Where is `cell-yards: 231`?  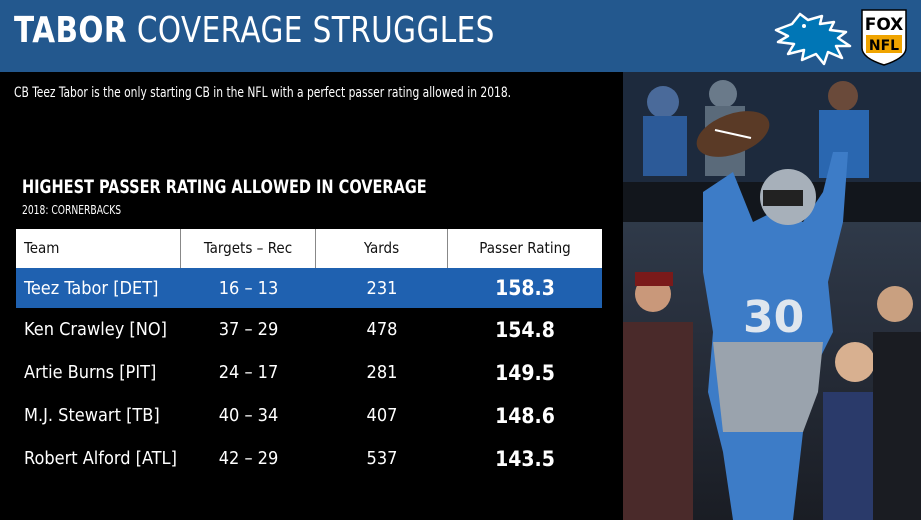 cell-yards: 231 is located at coordinates (382, 288).